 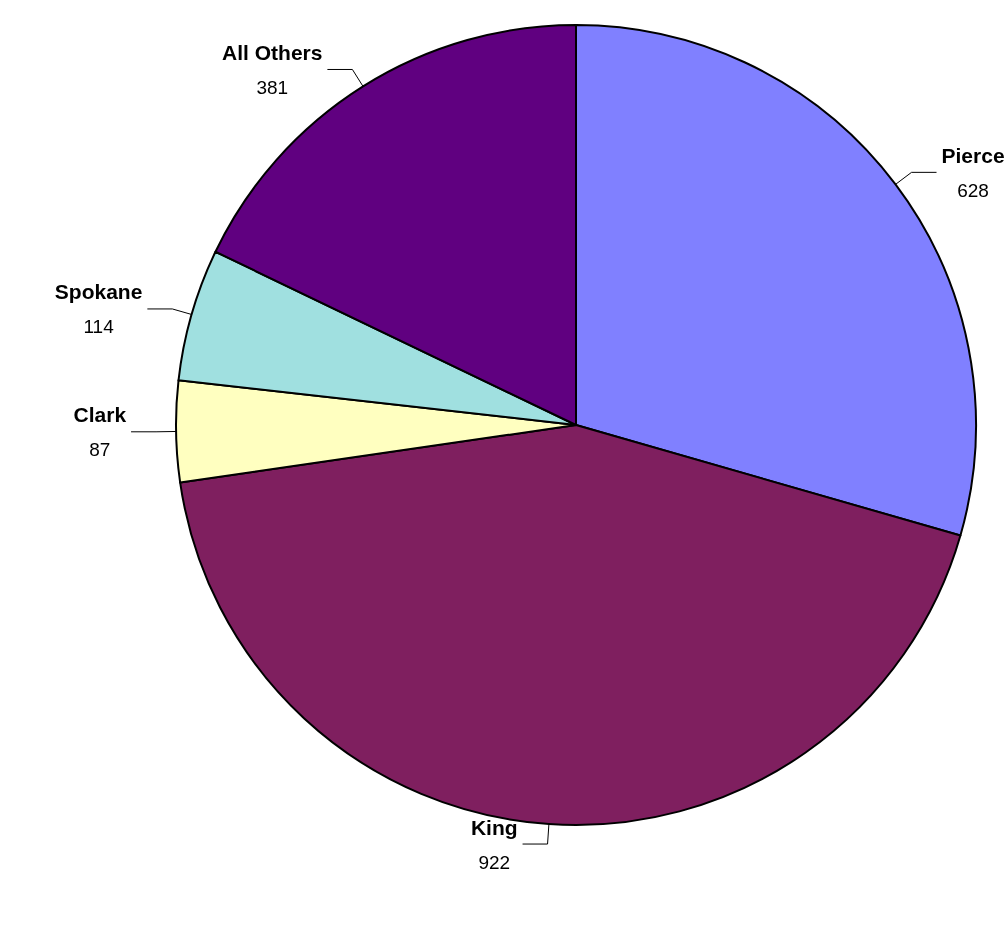 What do you see at coordinates (98, 292) in the screenshot?
I see `slice-label: Spokane` at bounding box center [98, 292].